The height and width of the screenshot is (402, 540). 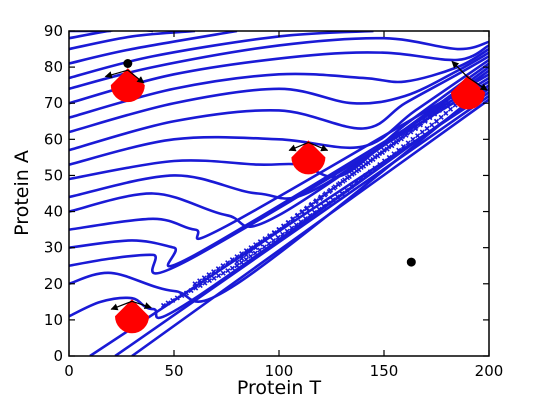 What do you see at coordinates (53, 31) in the screenshot?
I see `y-tick-label: 90` at bounding box center [53, 31].